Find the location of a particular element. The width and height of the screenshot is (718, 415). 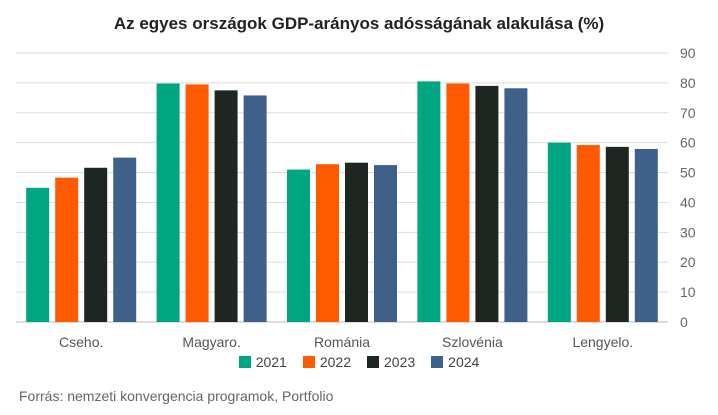

legend-label: 2024 is located at coordinates (464, 362).